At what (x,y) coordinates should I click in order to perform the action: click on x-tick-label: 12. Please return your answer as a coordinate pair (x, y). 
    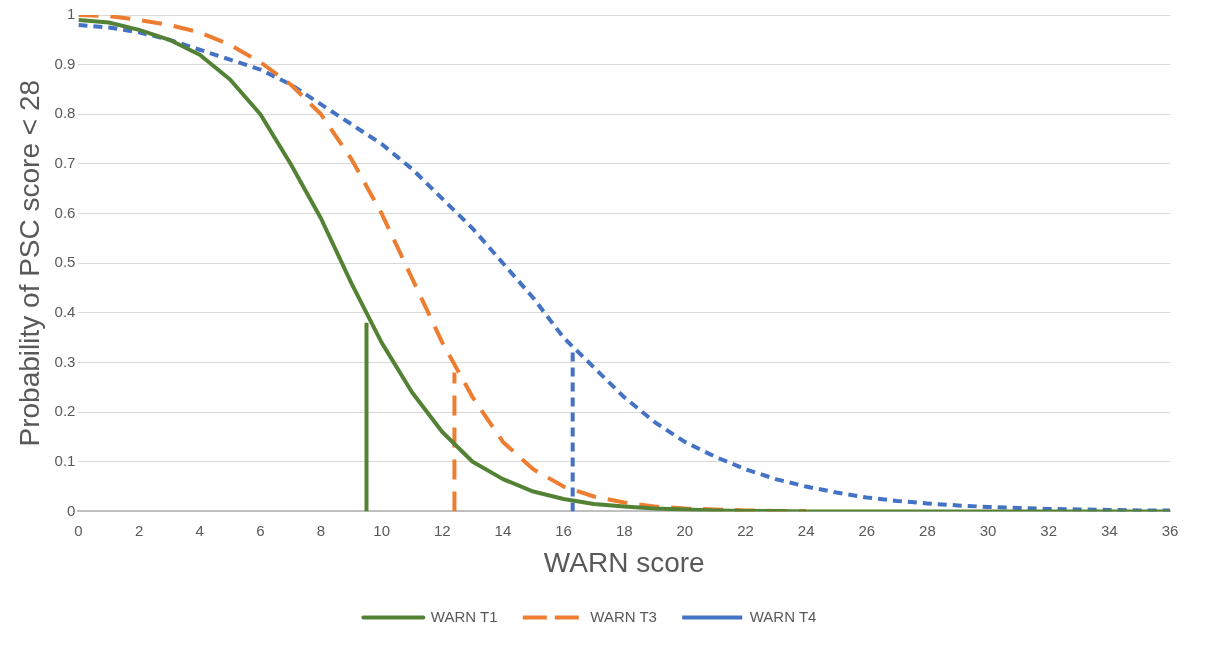
    Looking at the image, I should click on (442, 530).